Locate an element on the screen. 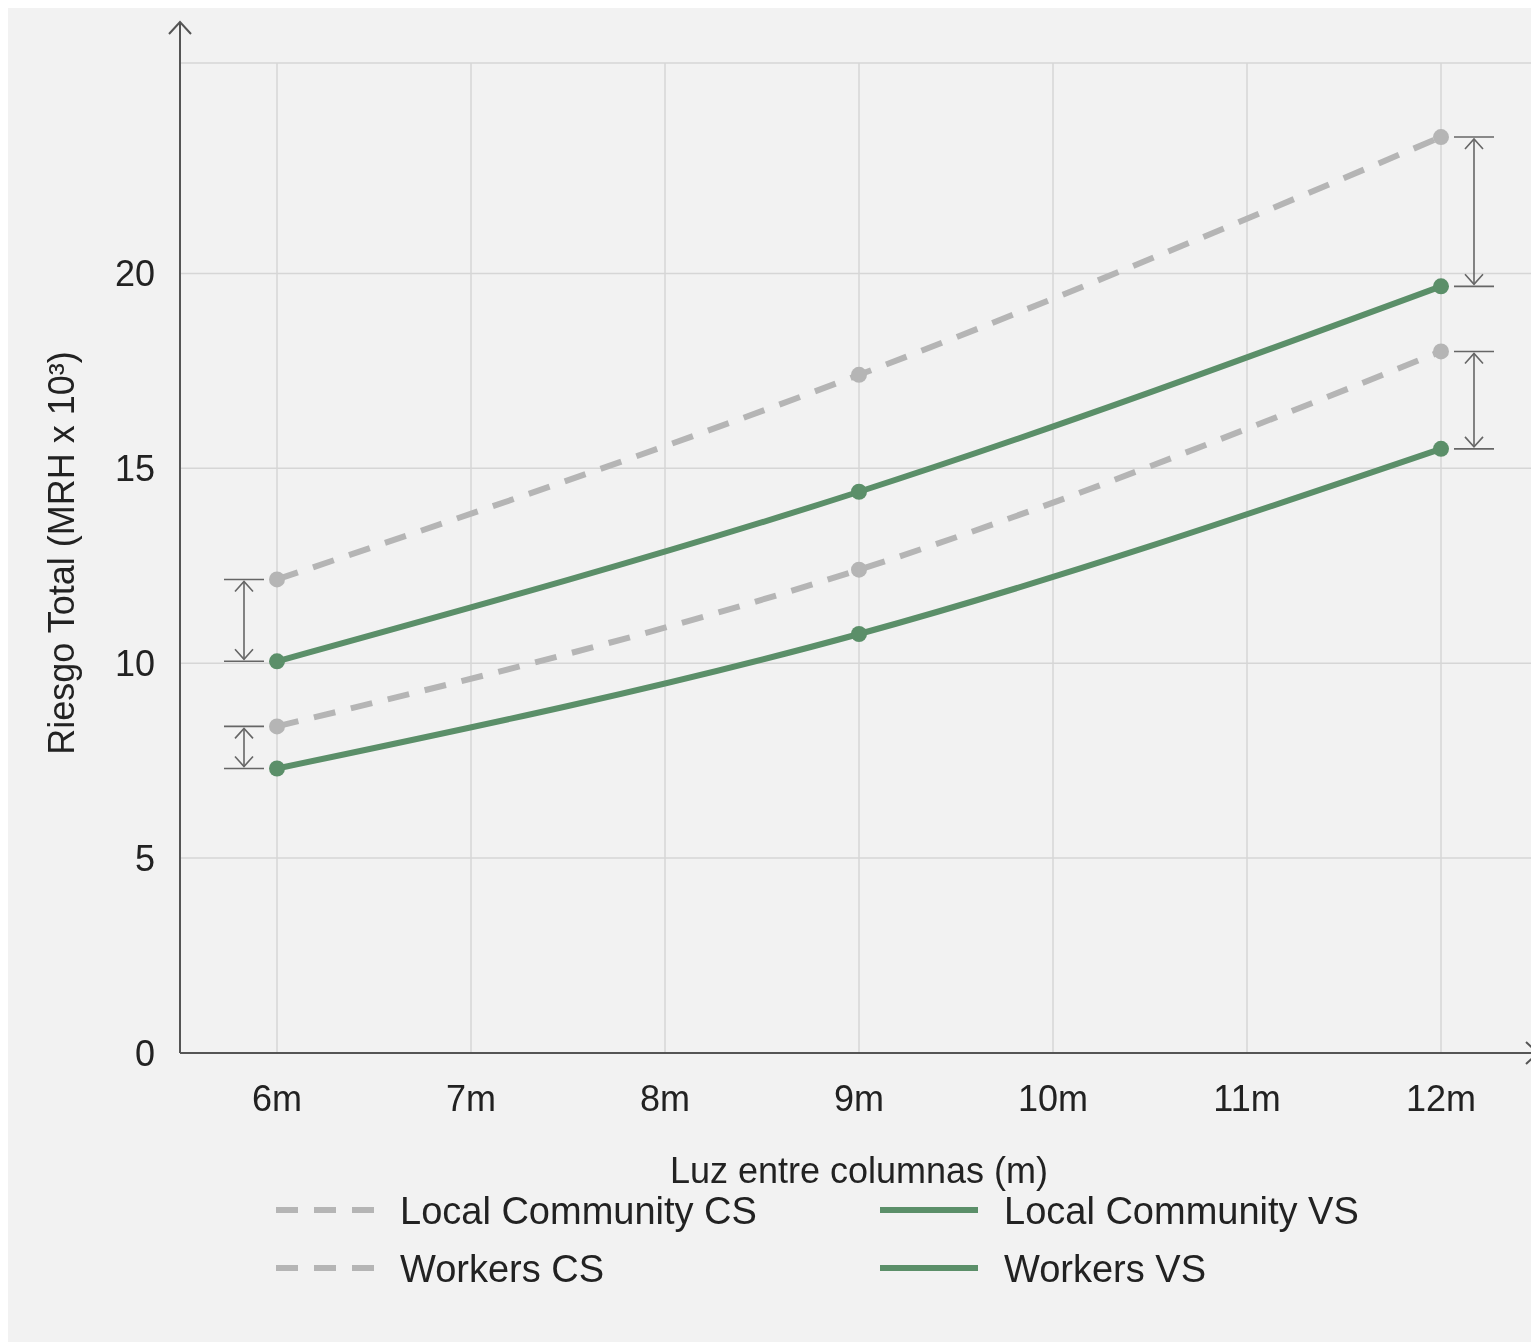 This screenshot has height=1342, width=1539. y-tick-label: 15 is located at coordinates (134, 469).